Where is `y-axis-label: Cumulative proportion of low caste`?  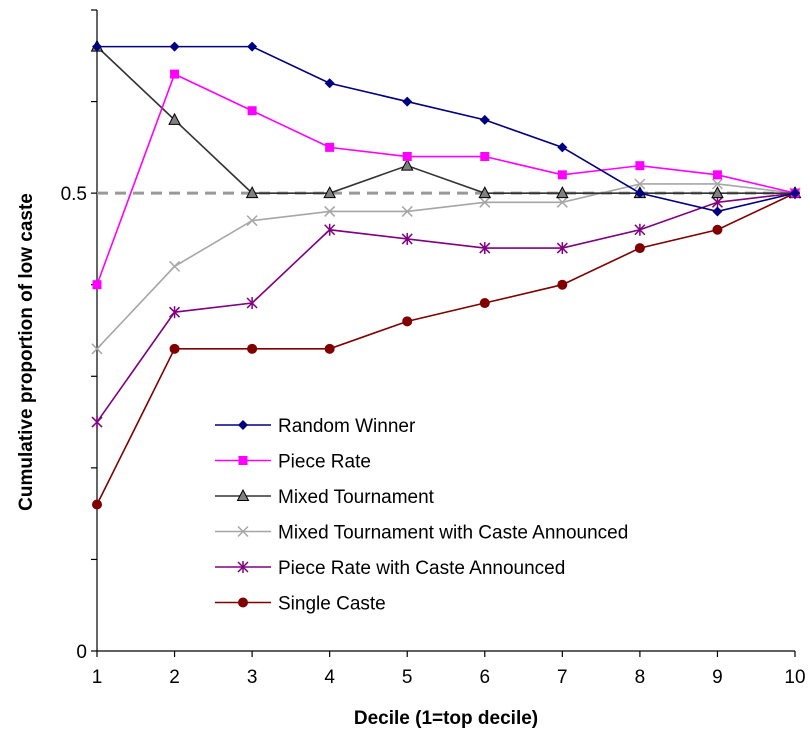
y-axis-label: Cumulative proportion of low caste is located at coordinates (26, 352).